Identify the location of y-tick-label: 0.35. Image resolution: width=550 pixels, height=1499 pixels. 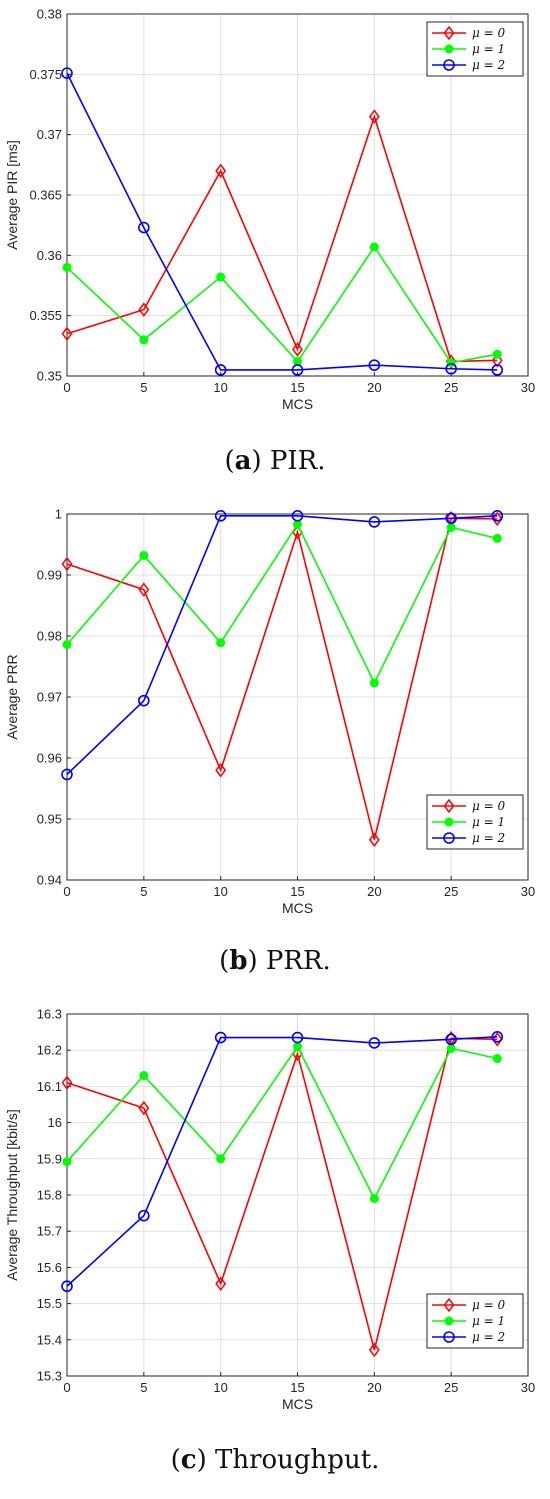
(49, 376).